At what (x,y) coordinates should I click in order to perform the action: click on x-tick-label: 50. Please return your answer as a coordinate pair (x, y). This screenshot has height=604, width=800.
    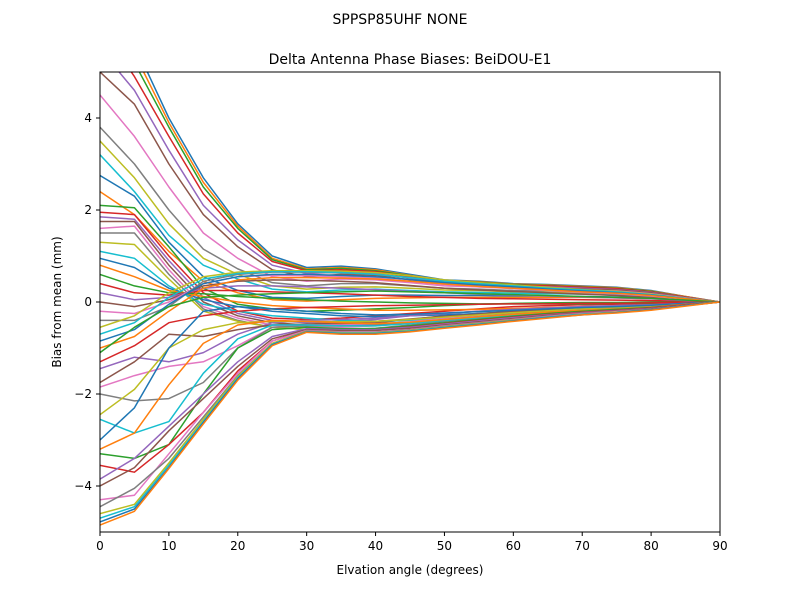
    Looking at the image, I should click on (444, 546).